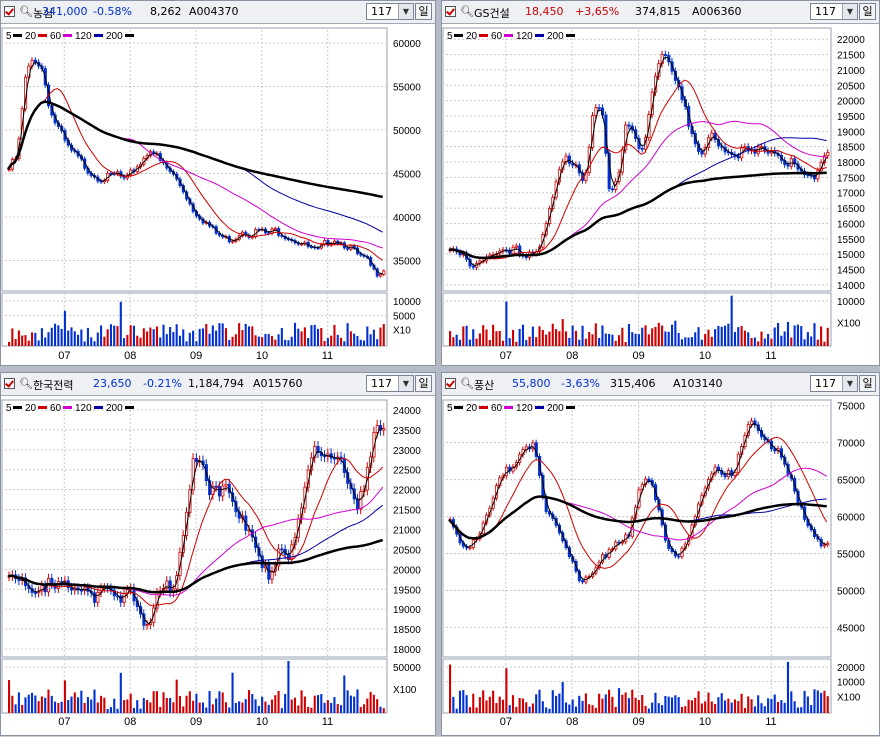  What do you see at coordinates (658, 11) in the screenshot?
I see `stock-volume: 374,815` at bounding box center [658, 11].